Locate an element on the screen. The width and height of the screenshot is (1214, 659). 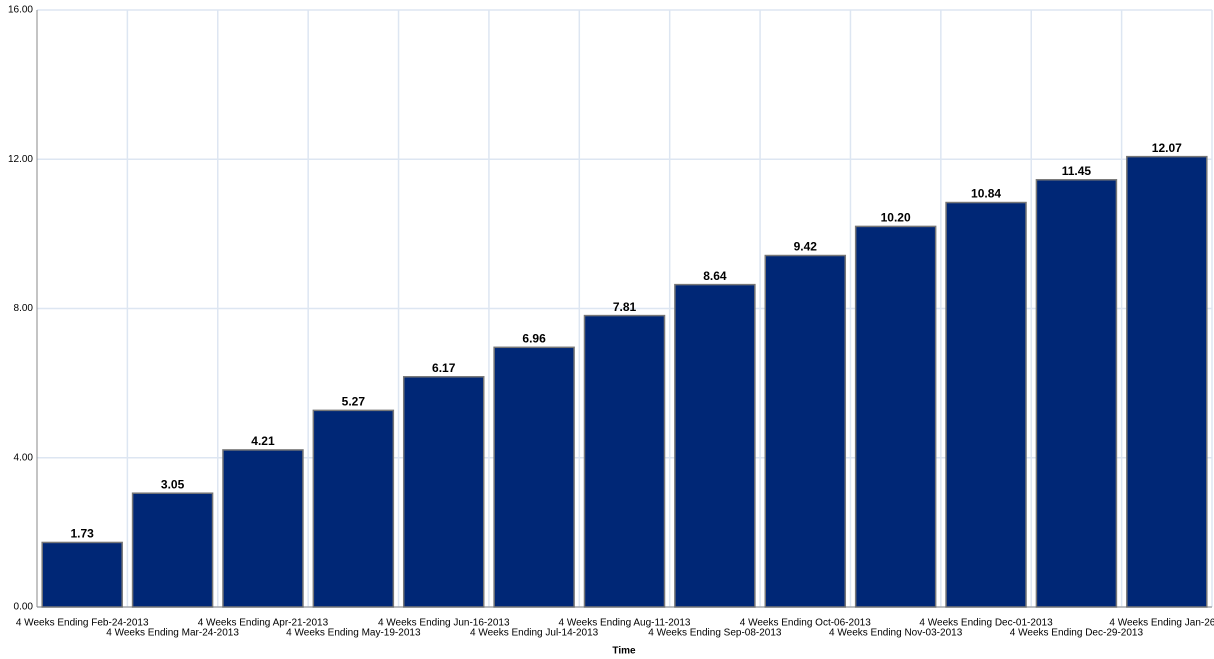
x-tick-label: 4 Weeks Ending May-19-2013 is located at coordinates (353, 633).